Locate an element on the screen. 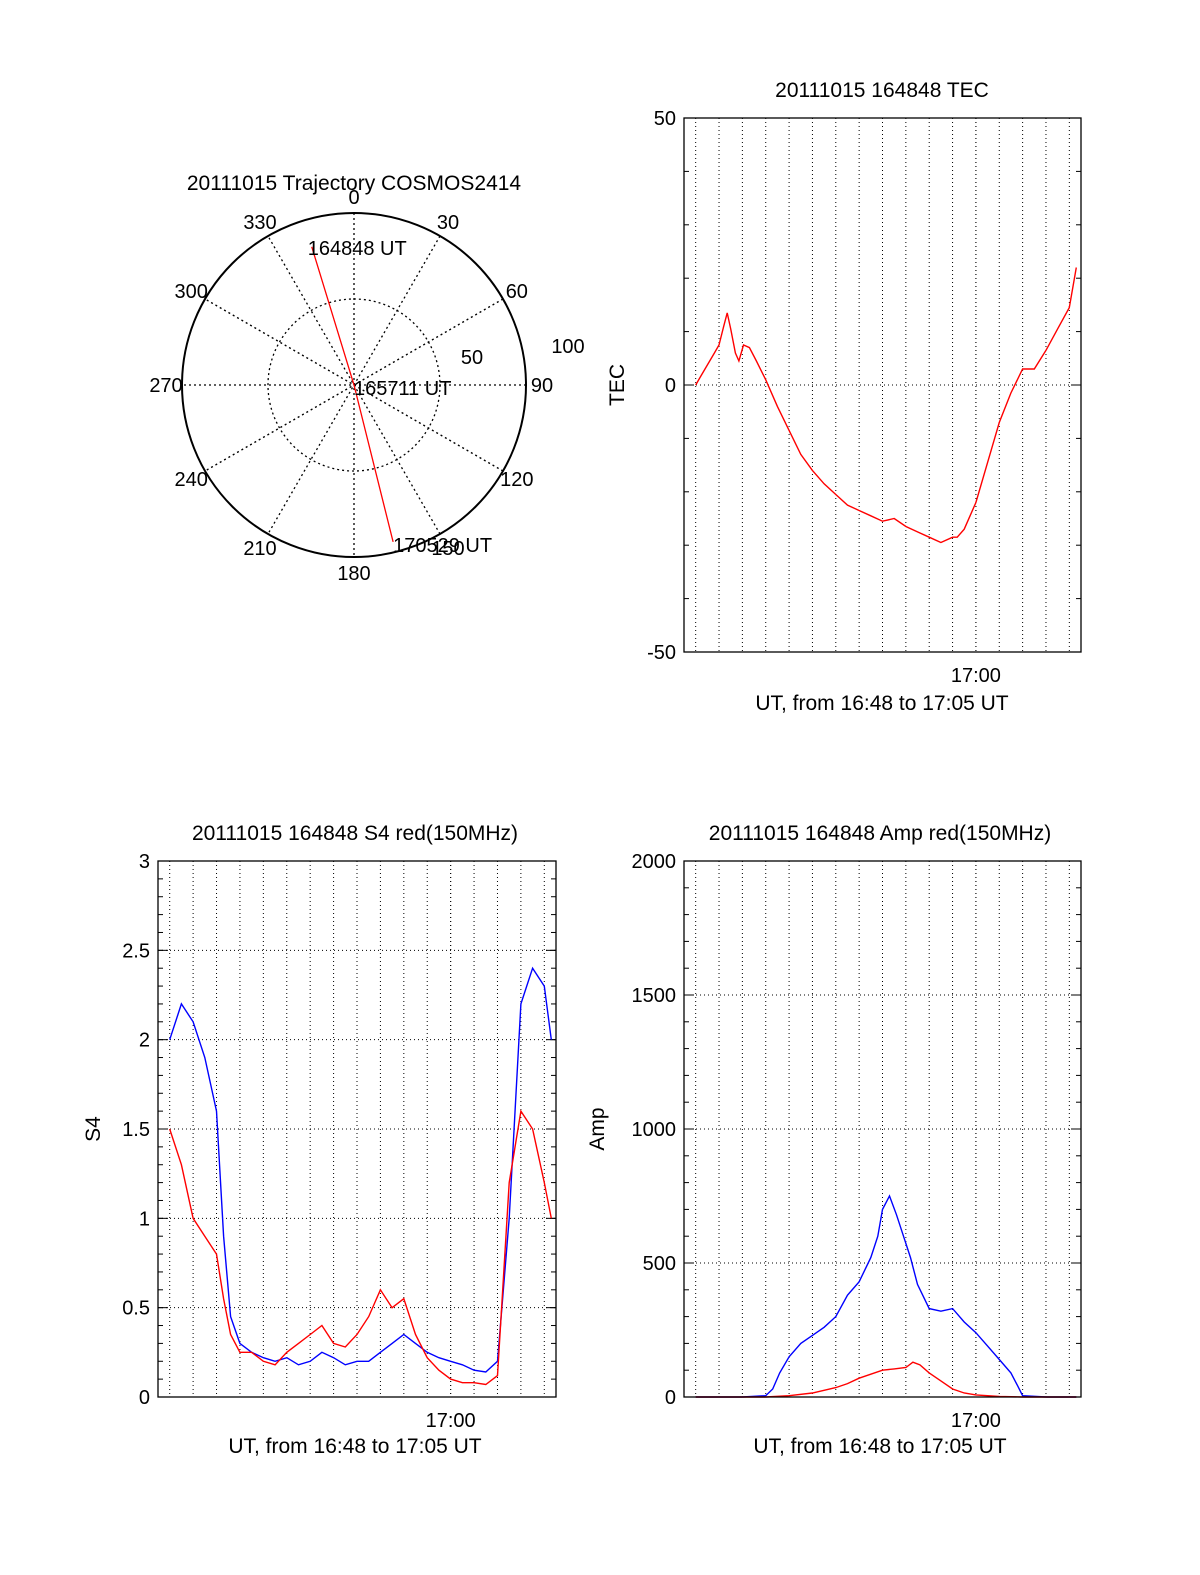 This screenshot has height=1575, width=1200. polar-angle-label: 270 is located at coordinates (165, 386).